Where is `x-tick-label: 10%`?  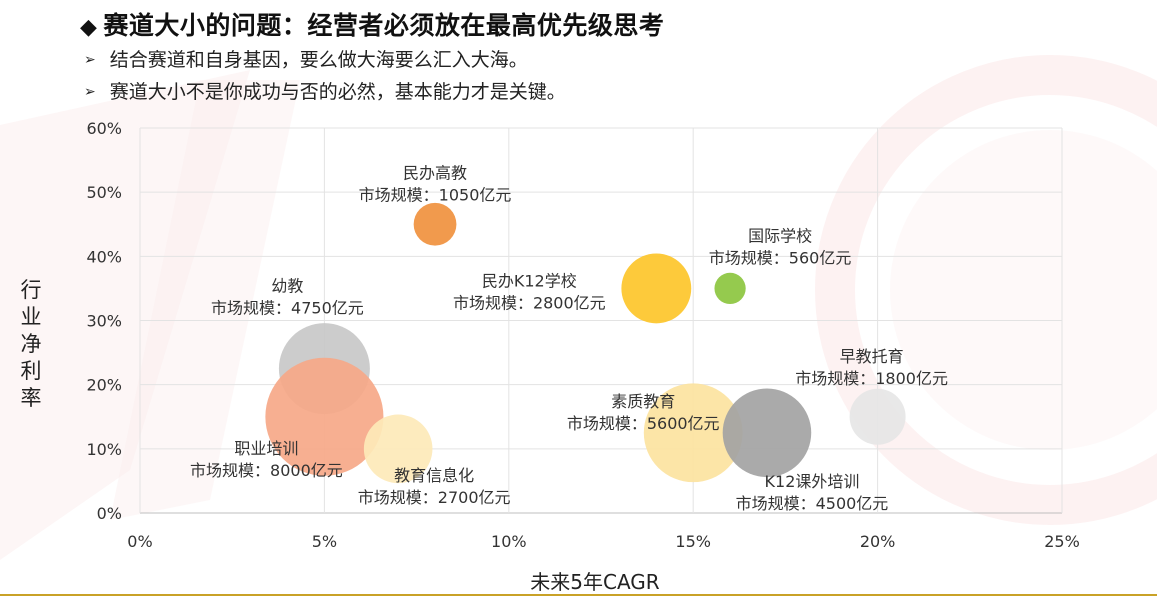
x-tick-label: 10% is located at coordinates (509, 541).